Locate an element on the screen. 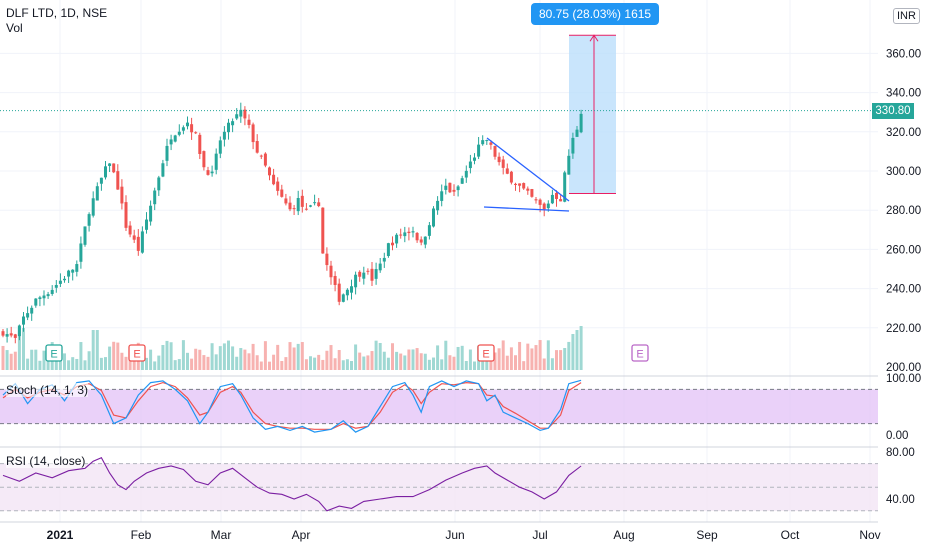 The image size is (932, 550). measure-label: 80.75 (28.03%) 1615 is located at coordinates (595, 14).